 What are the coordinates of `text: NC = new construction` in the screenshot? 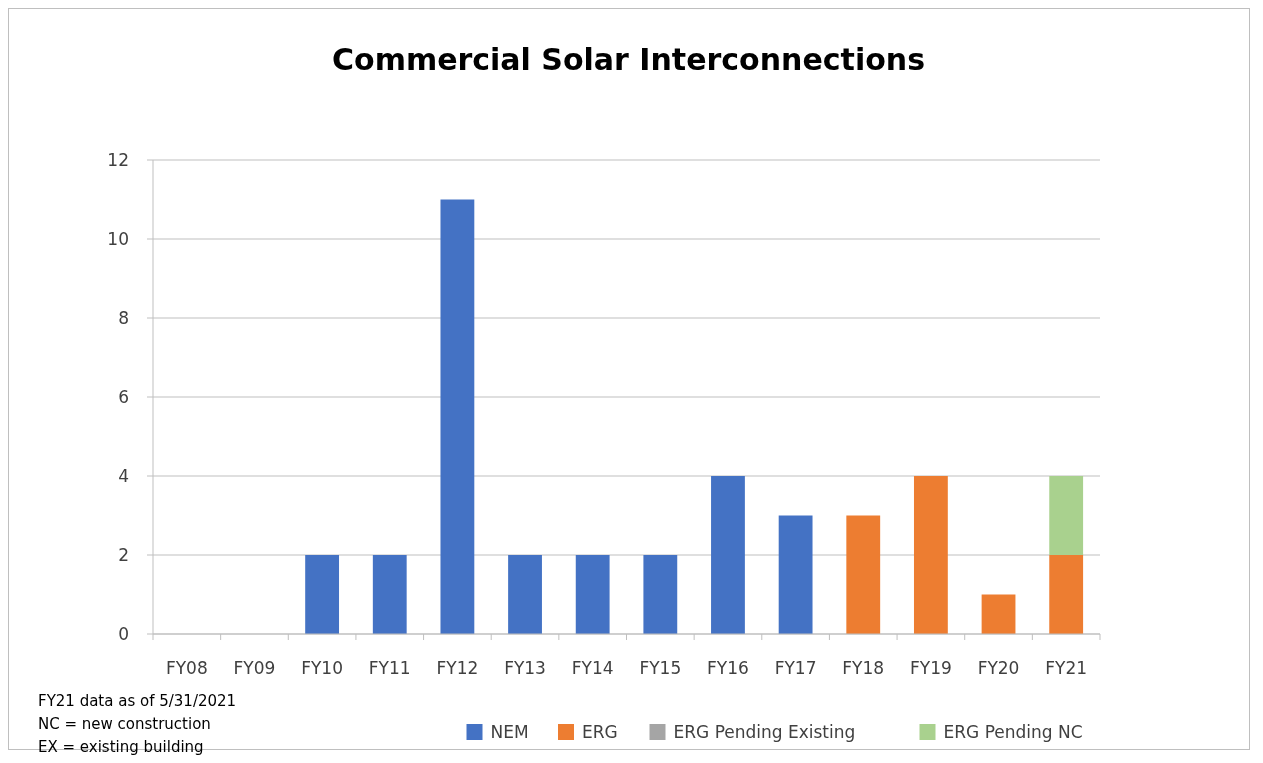 It's located at (124, 724).